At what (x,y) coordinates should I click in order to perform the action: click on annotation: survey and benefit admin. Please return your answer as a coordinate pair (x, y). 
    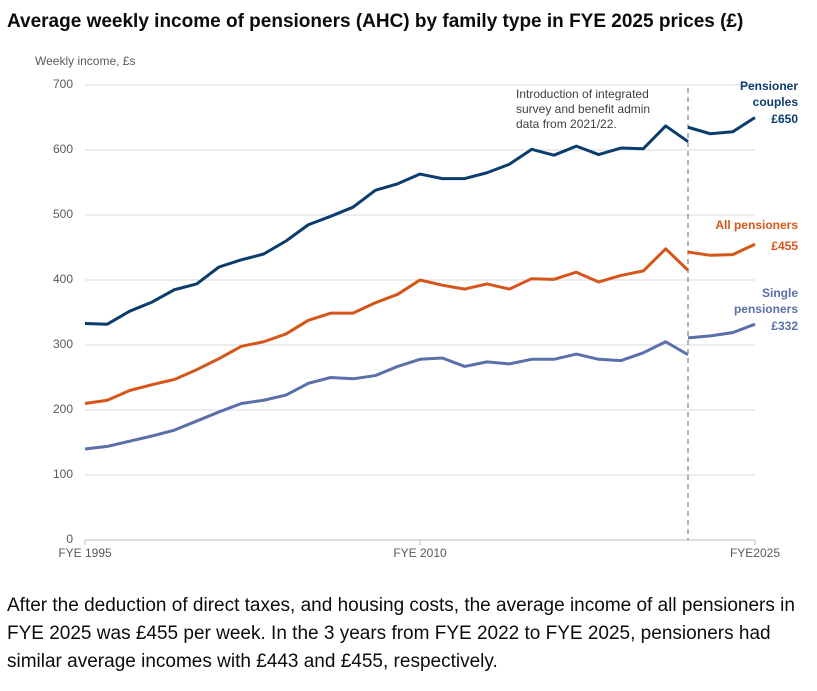
    Looking at the image, I should click on (583, 109).